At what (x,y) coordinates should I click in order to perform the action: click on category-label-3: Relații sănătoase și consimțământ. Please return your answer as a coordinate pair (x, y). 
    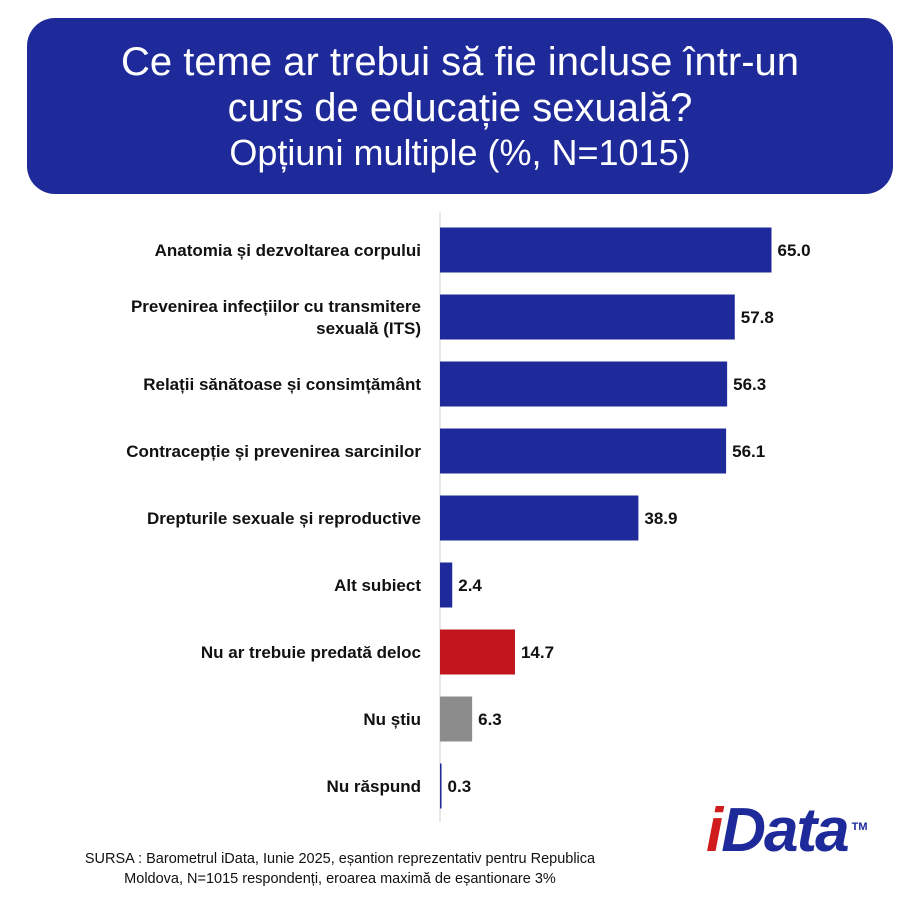
    Looking at the image, I should click on (282, 384).